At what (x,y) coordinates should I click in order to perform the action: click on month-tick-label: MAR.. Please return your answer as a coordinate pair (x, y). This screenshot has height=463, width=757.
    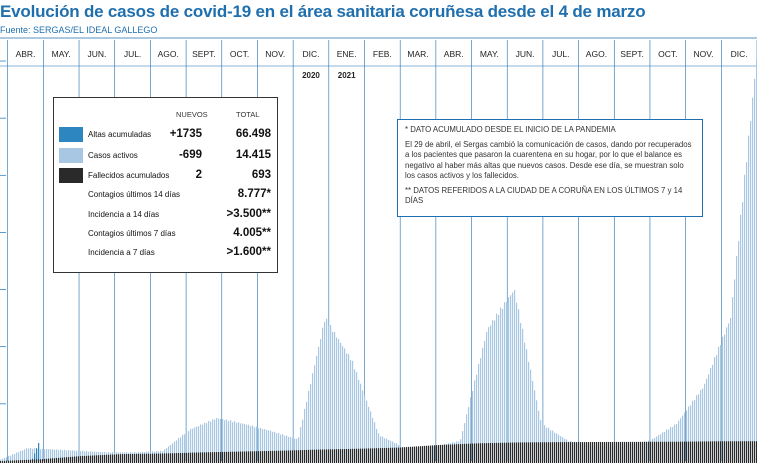
    Looking at the image, I should click on (417, 54).